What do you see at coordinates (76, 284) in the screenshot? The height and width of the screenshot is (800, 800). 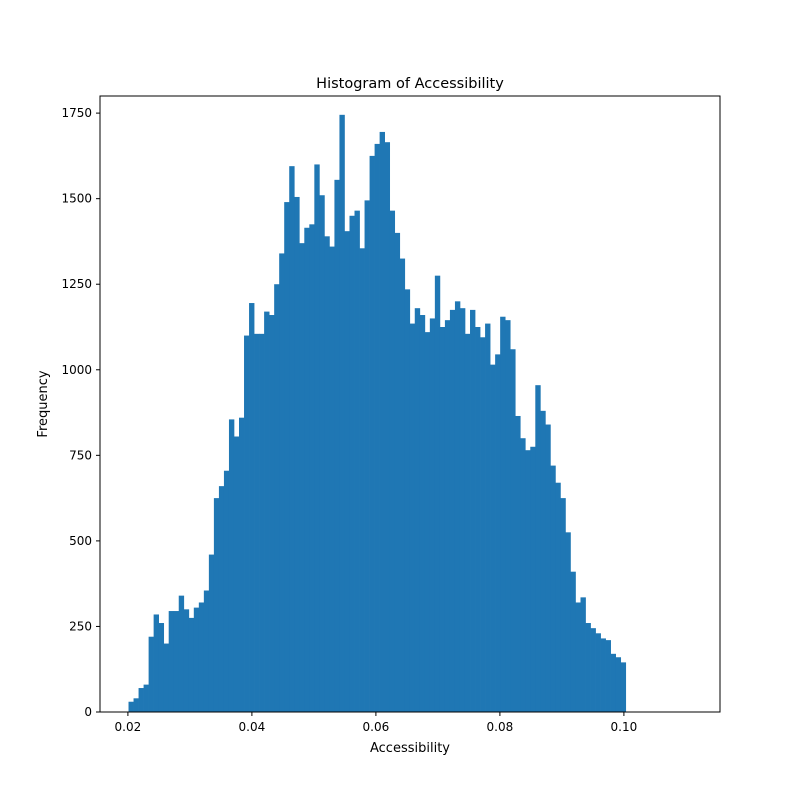 I see `y-tick-label: 1250` at bounding box center [76, 284].